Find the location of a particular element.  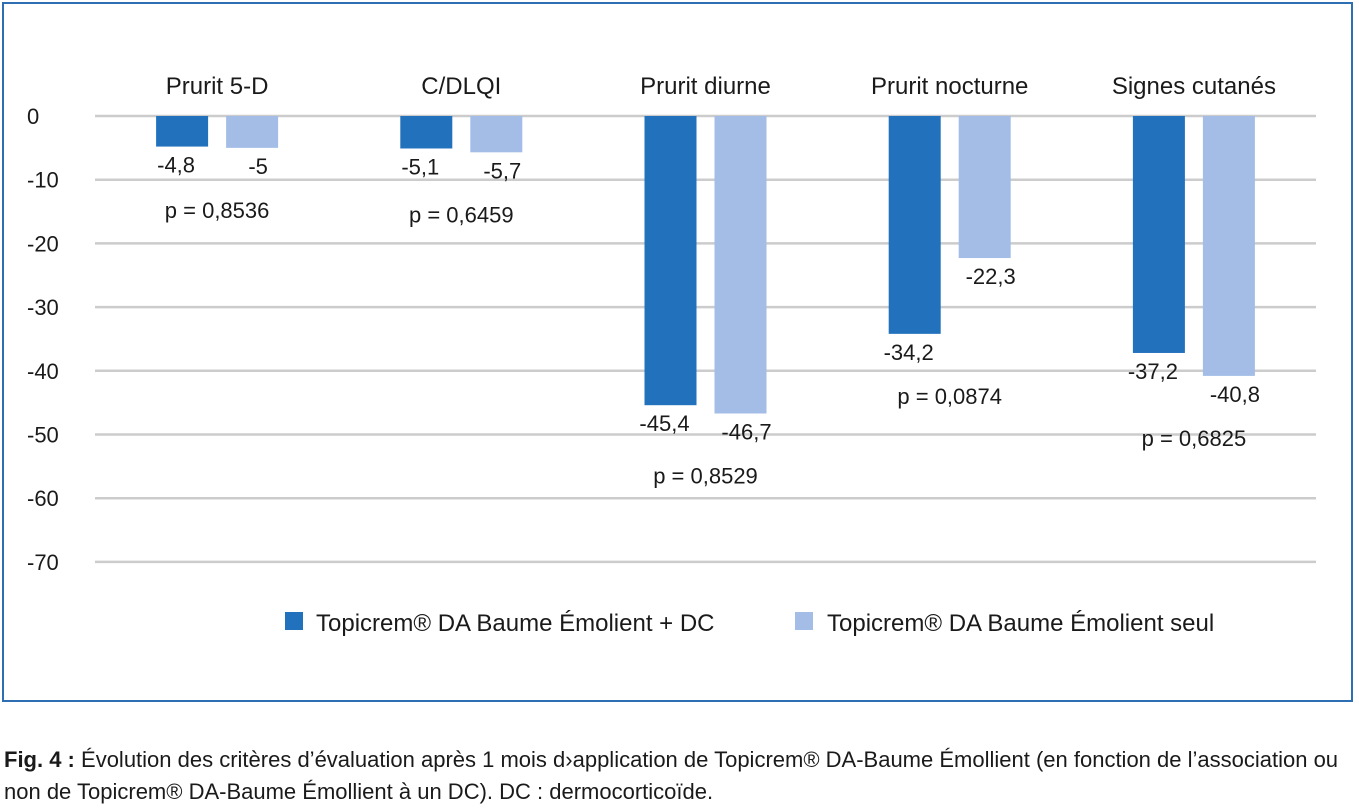

legend-label: Topicrem® DA Baume Émolient + DC is located at coordinates (515, 623).